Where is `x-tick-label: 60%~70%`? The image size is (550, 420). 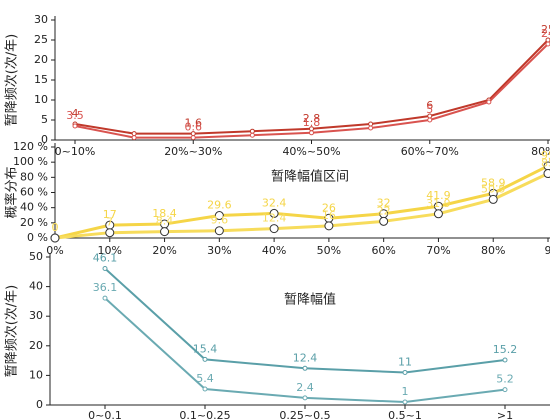
x-tick-label: 60%~70% is located at coordinates (430, 151).